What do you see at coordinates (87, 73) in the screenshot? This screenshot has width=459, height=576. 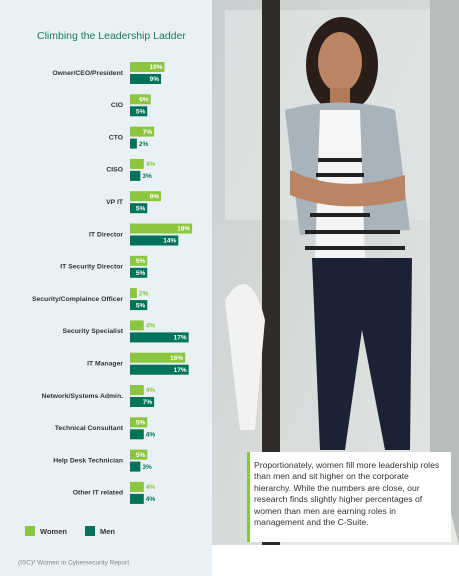 I see `category-label: Owner/CEO/President` at bounding box center [87, 73].